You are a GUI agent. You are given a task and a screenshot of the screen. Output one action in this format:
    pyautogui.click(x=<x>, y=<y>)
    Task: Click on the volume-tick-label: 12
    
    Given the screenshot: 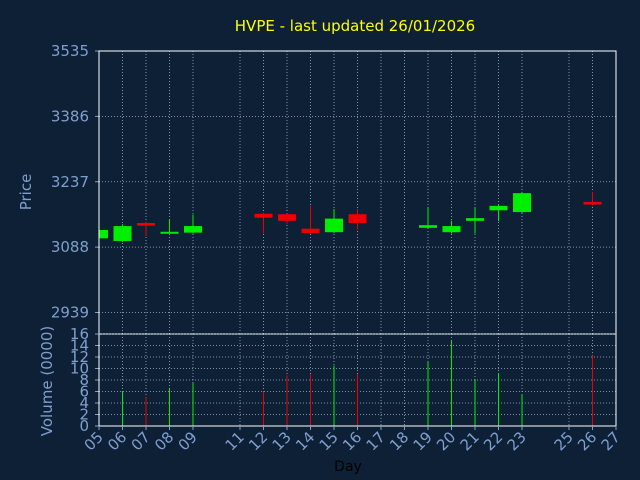 What is the action you would take?
    pyautogui.click(x=79, y=357)
    